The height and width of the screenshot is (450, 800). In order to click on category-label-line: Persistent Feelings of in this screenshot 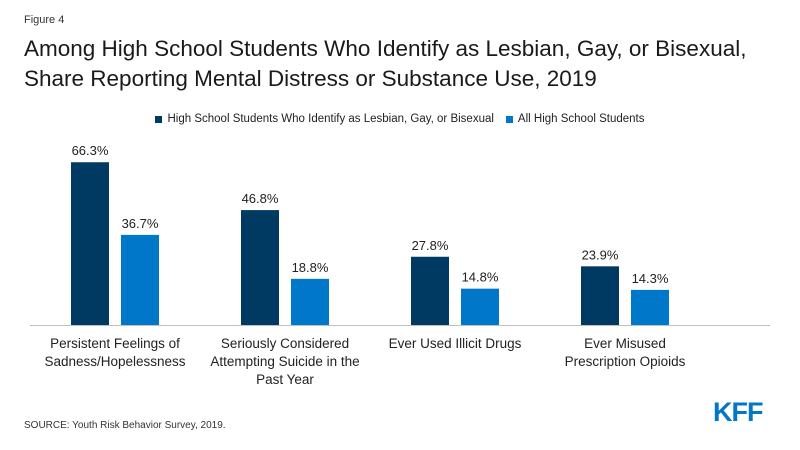, I will do `click(115, 343)`.